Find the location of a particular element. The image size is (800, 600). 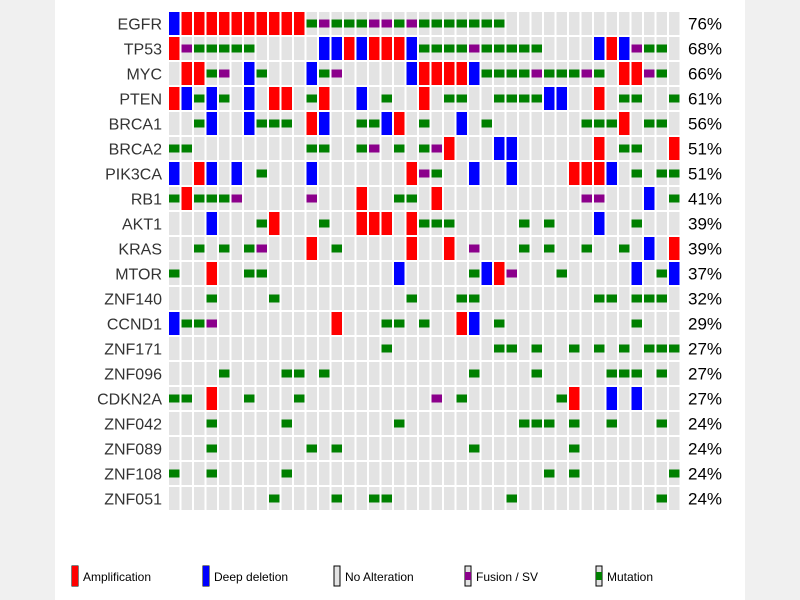

fusion-mark is located at coordinates (224, 73).